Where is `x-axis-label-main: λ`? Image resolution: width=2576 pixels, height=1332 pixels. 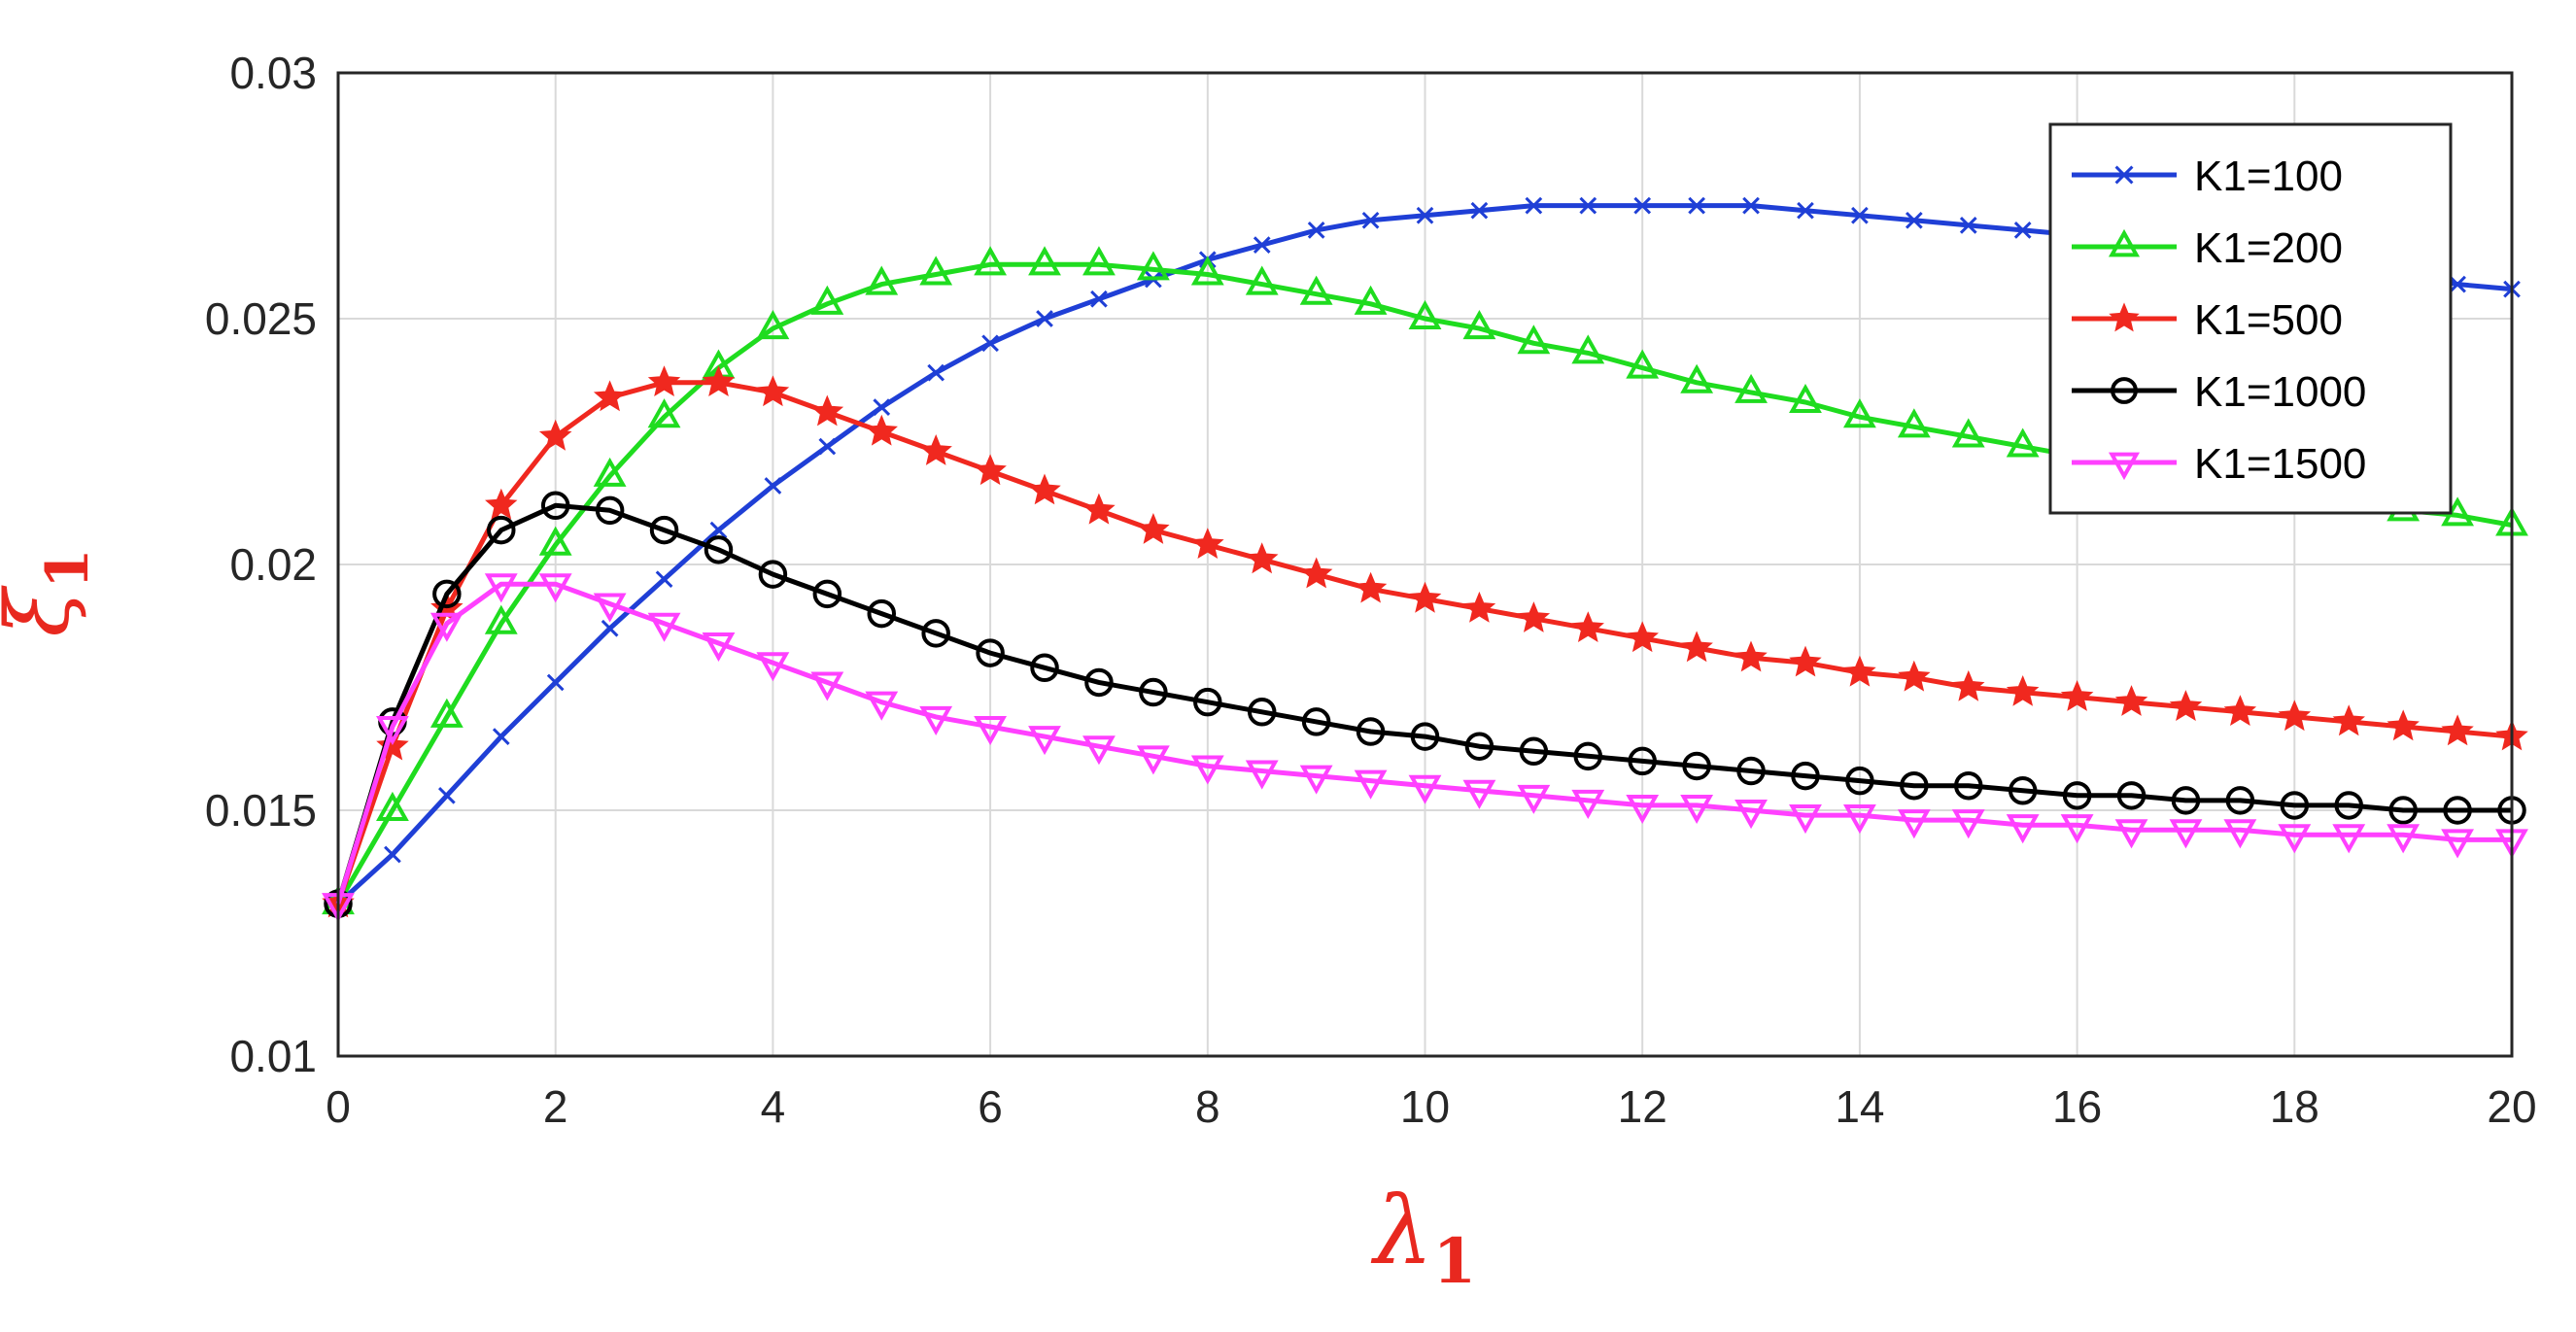
x-axis-label-main: λ is located at coordinates (1401, 1231).